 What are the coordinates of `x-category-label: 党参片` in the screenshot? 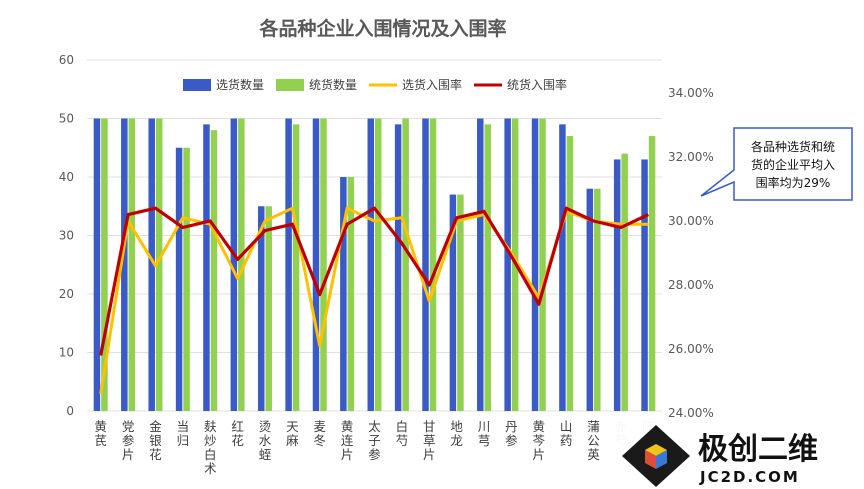 It's located at (128, 440).